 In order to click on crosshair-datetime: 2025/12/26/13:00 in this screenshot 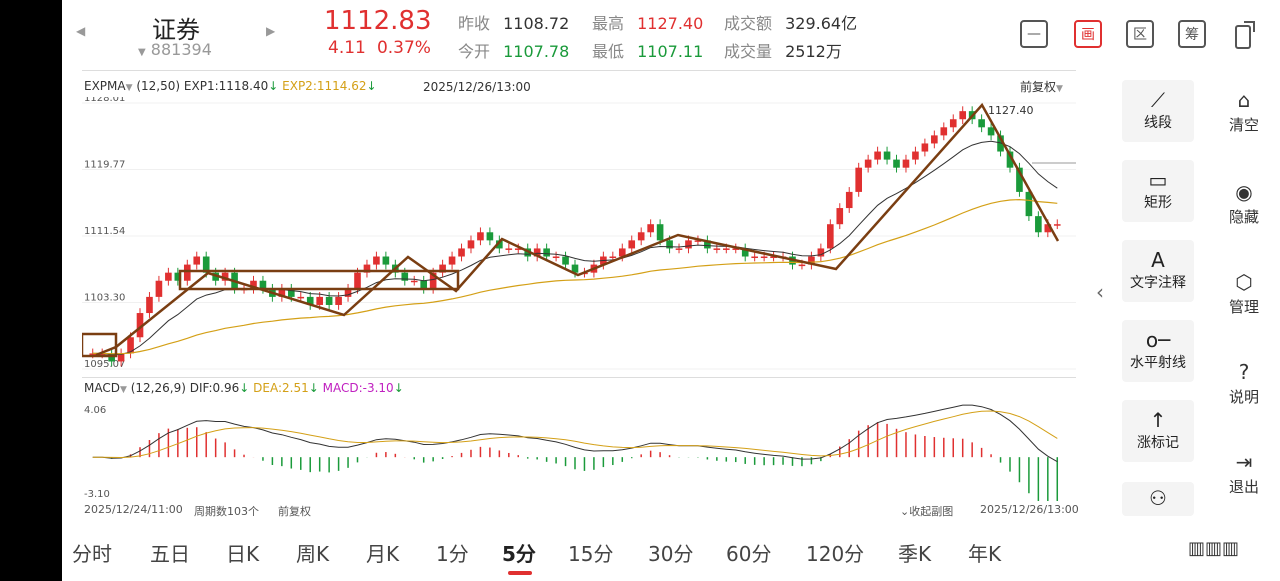, I will do `click(477, 87)`.